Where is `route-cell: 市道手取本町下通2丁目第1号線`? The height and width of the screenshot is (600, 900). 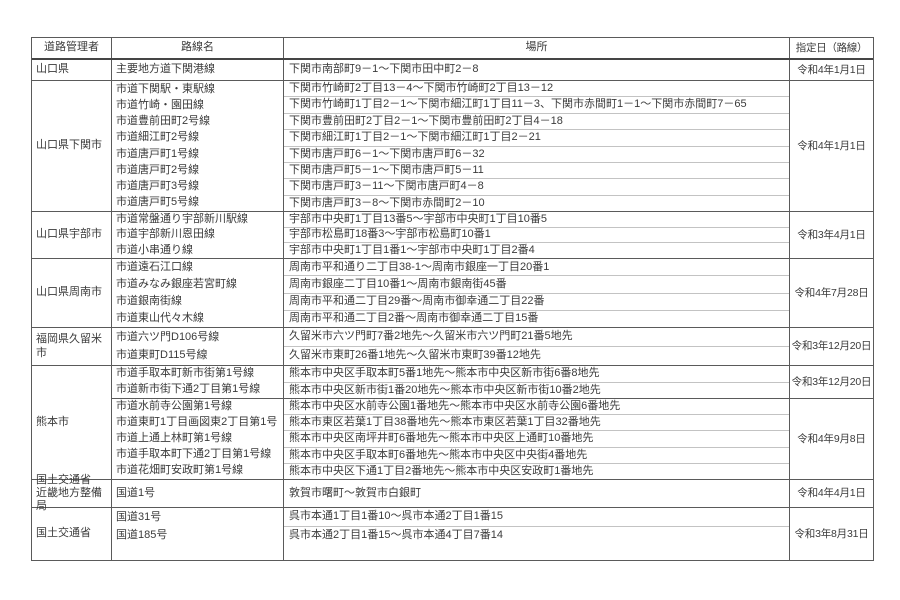
route-cell: 市道手取本町下通2丁目第1号線 is located at coordinates (194, 454).